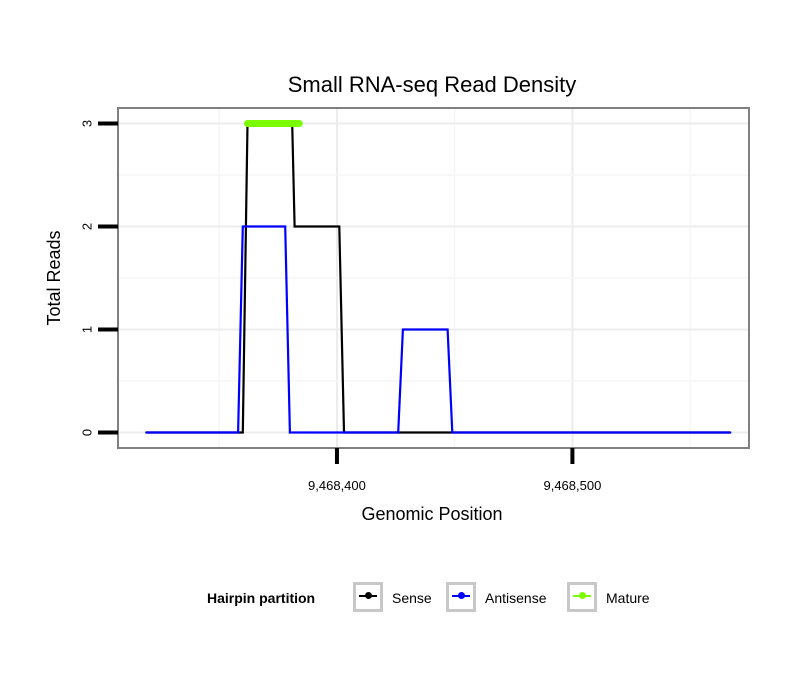 Image resolution: width=810 pixels, height=690 pixels. I want to click on y-tick-label: 3, so click(86, 123).